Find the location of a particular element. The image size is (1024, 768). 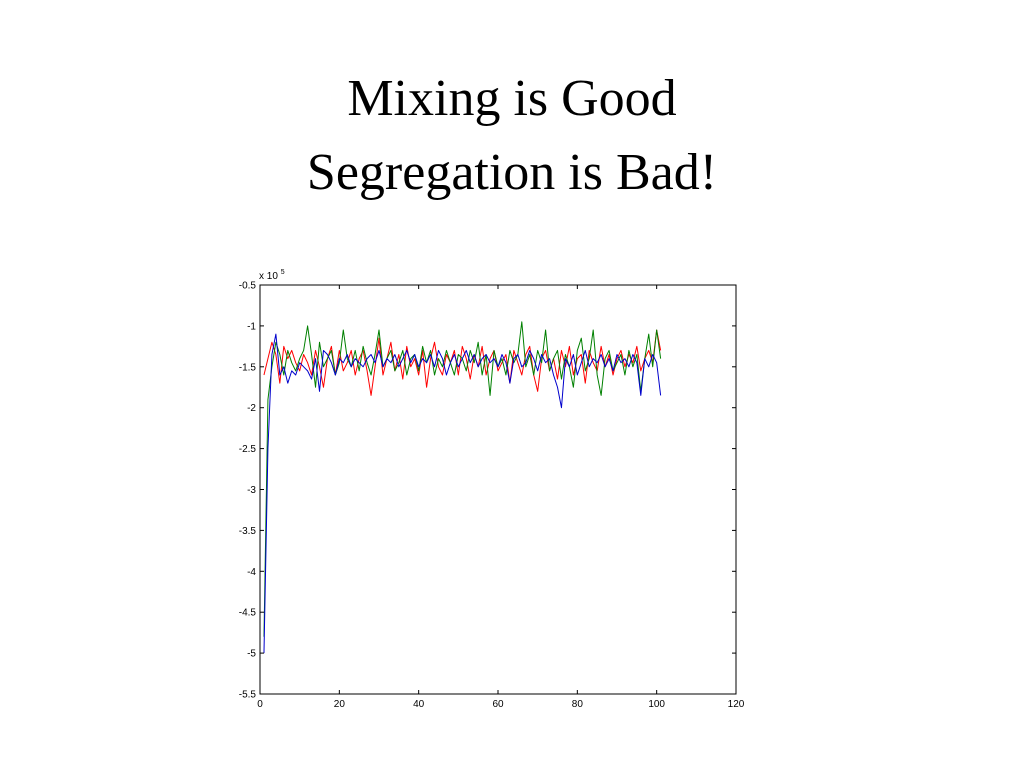

x-tick-label: 120 is located at coordinates (736, 704).